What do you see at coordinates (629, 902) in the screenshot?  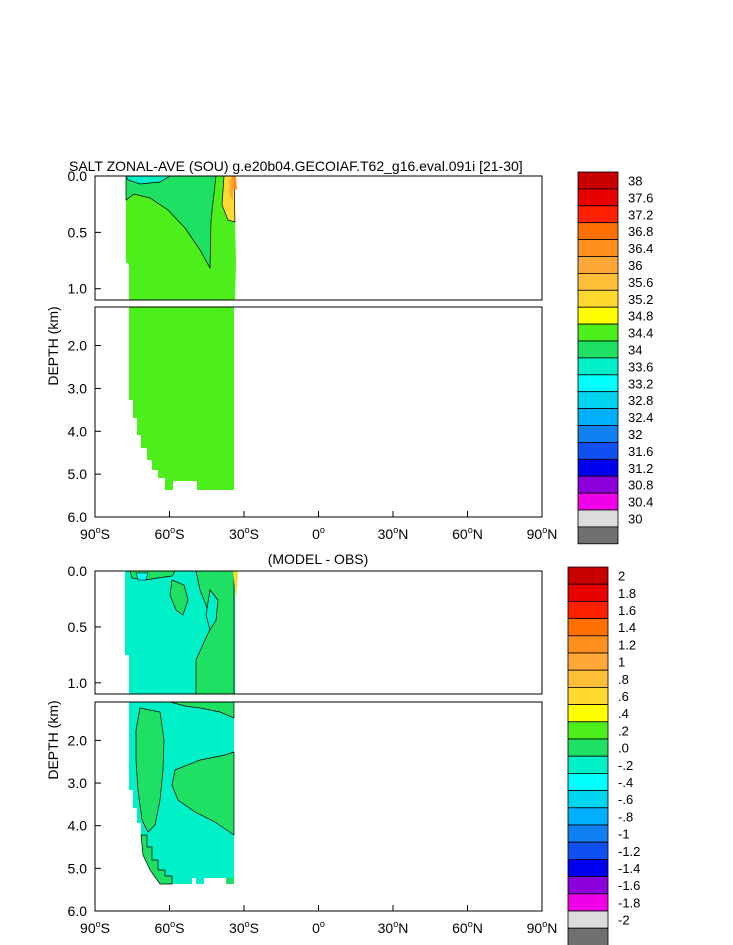 I see `colorbar-label: -1.8` at bounding box center [629, 902].